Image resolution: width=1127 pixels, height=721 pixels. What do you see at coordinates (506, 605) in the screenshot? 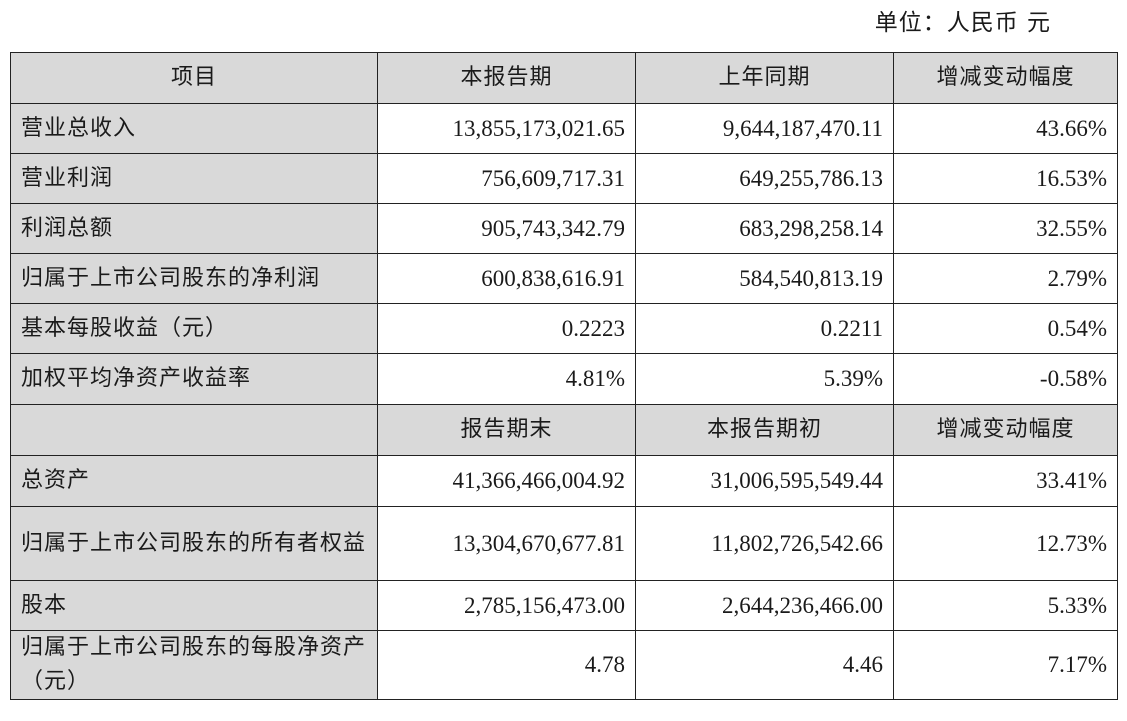
I see `current-value: 2,785,156,473.00` at bounding box center [506, 605].